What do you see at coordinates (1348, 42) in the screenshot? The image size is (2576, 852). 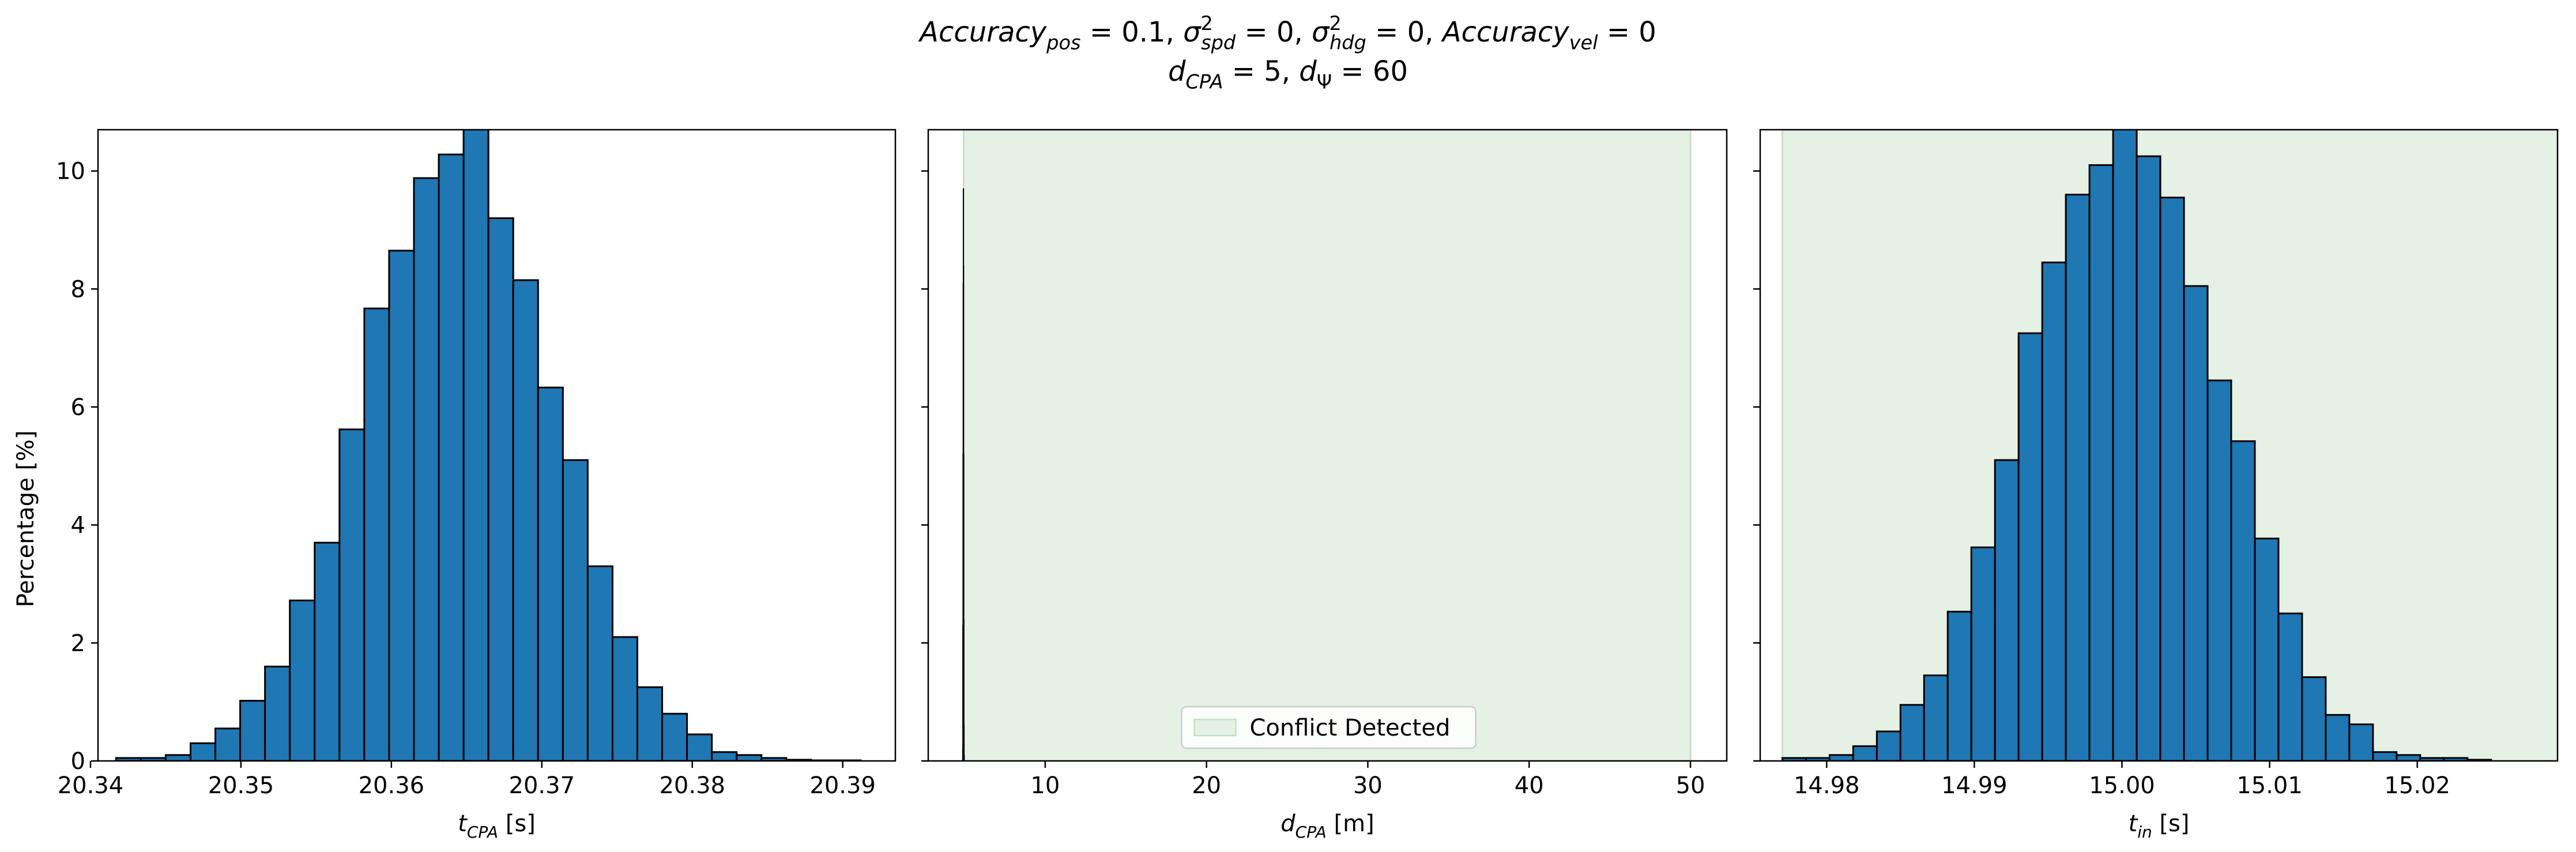 I see `title-line-1-part: hdg` at bounding box center [1348, 42].